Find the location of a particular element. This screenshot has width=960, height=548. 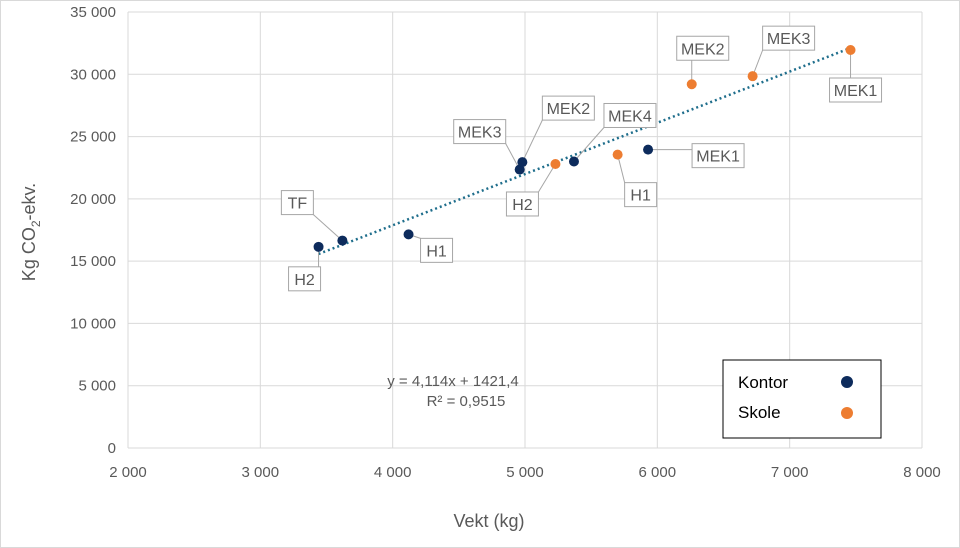

data-point-kontor-h2 is located at coordinates (318, 246).